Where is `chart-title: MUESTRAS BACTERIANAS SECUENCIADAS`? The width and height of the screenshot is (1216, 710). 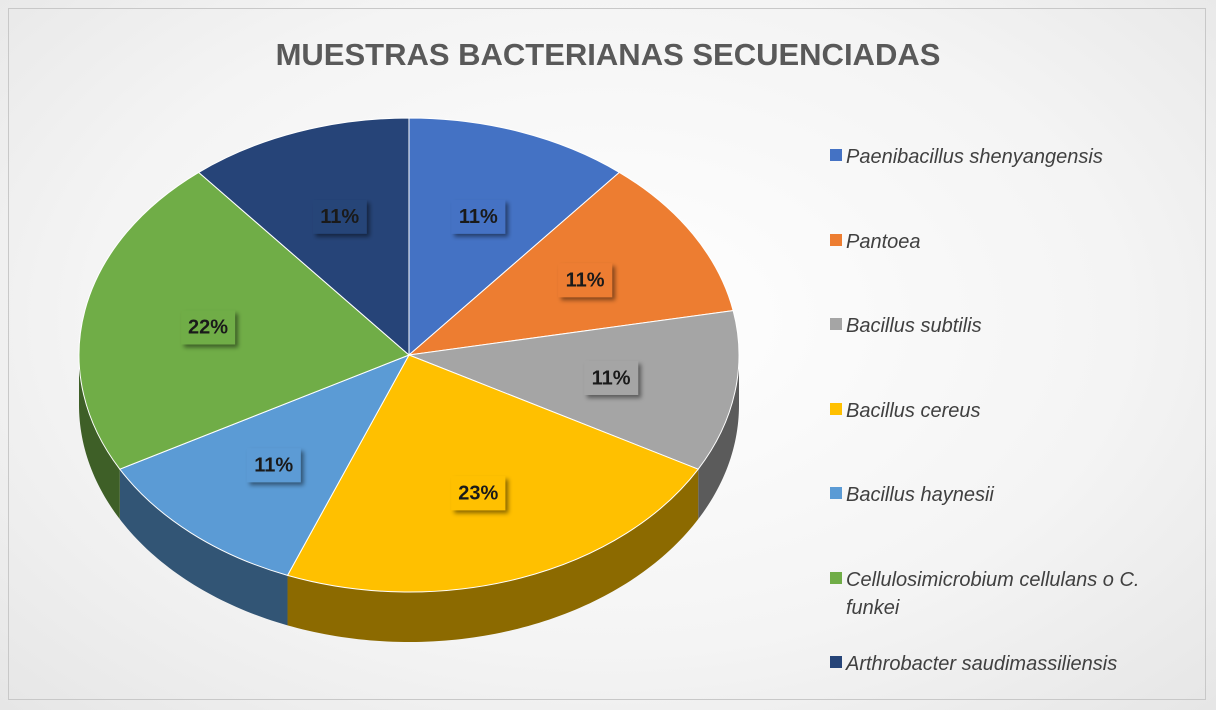 chart-title: MUESTRAS BACTERIANAS SECUENCIADAS is located at coordinates (608, 54).